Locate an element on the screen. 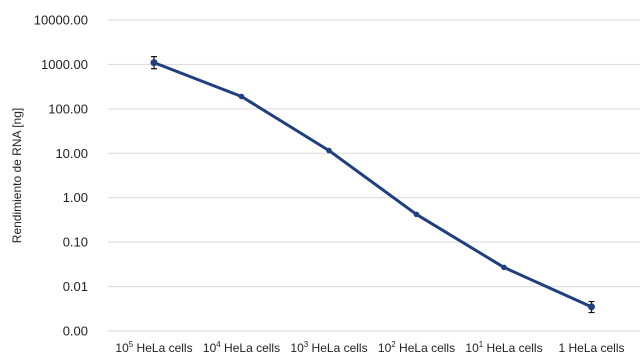 Image resolution: width=644 pixels, height=357 pixels. y-tick-label: 0.01 is located at coordinates (75, 286).